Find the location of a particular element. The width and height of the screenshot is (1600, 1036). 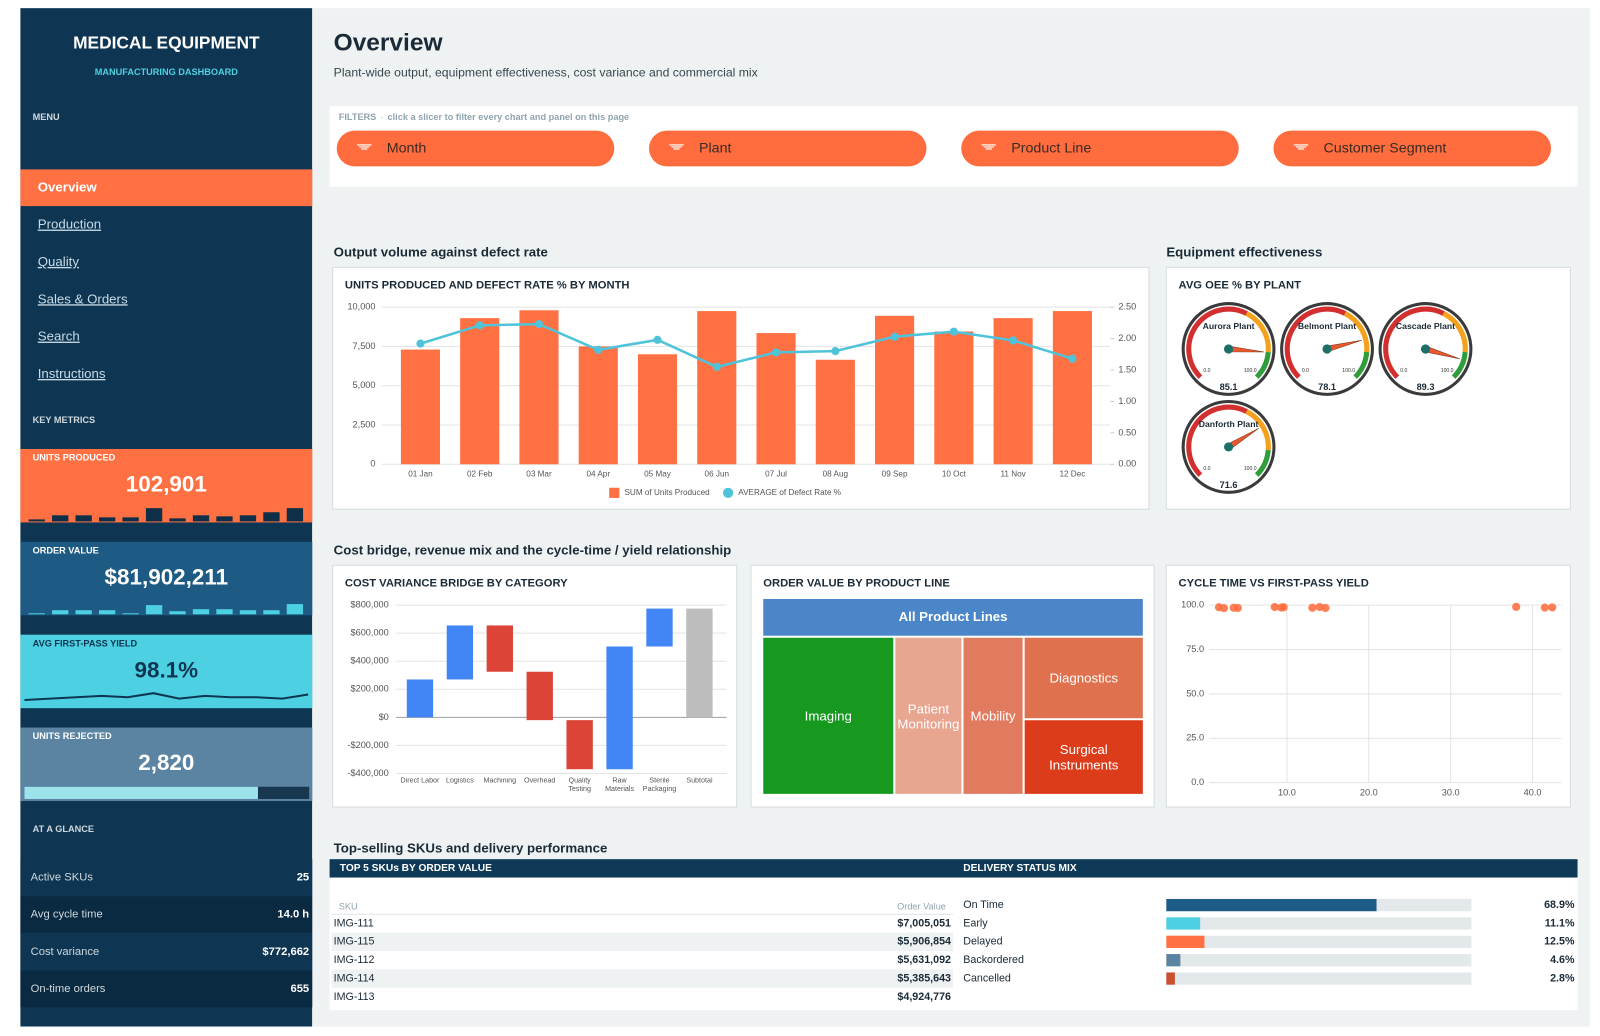

glance-row is located at coordinates (166, 989).